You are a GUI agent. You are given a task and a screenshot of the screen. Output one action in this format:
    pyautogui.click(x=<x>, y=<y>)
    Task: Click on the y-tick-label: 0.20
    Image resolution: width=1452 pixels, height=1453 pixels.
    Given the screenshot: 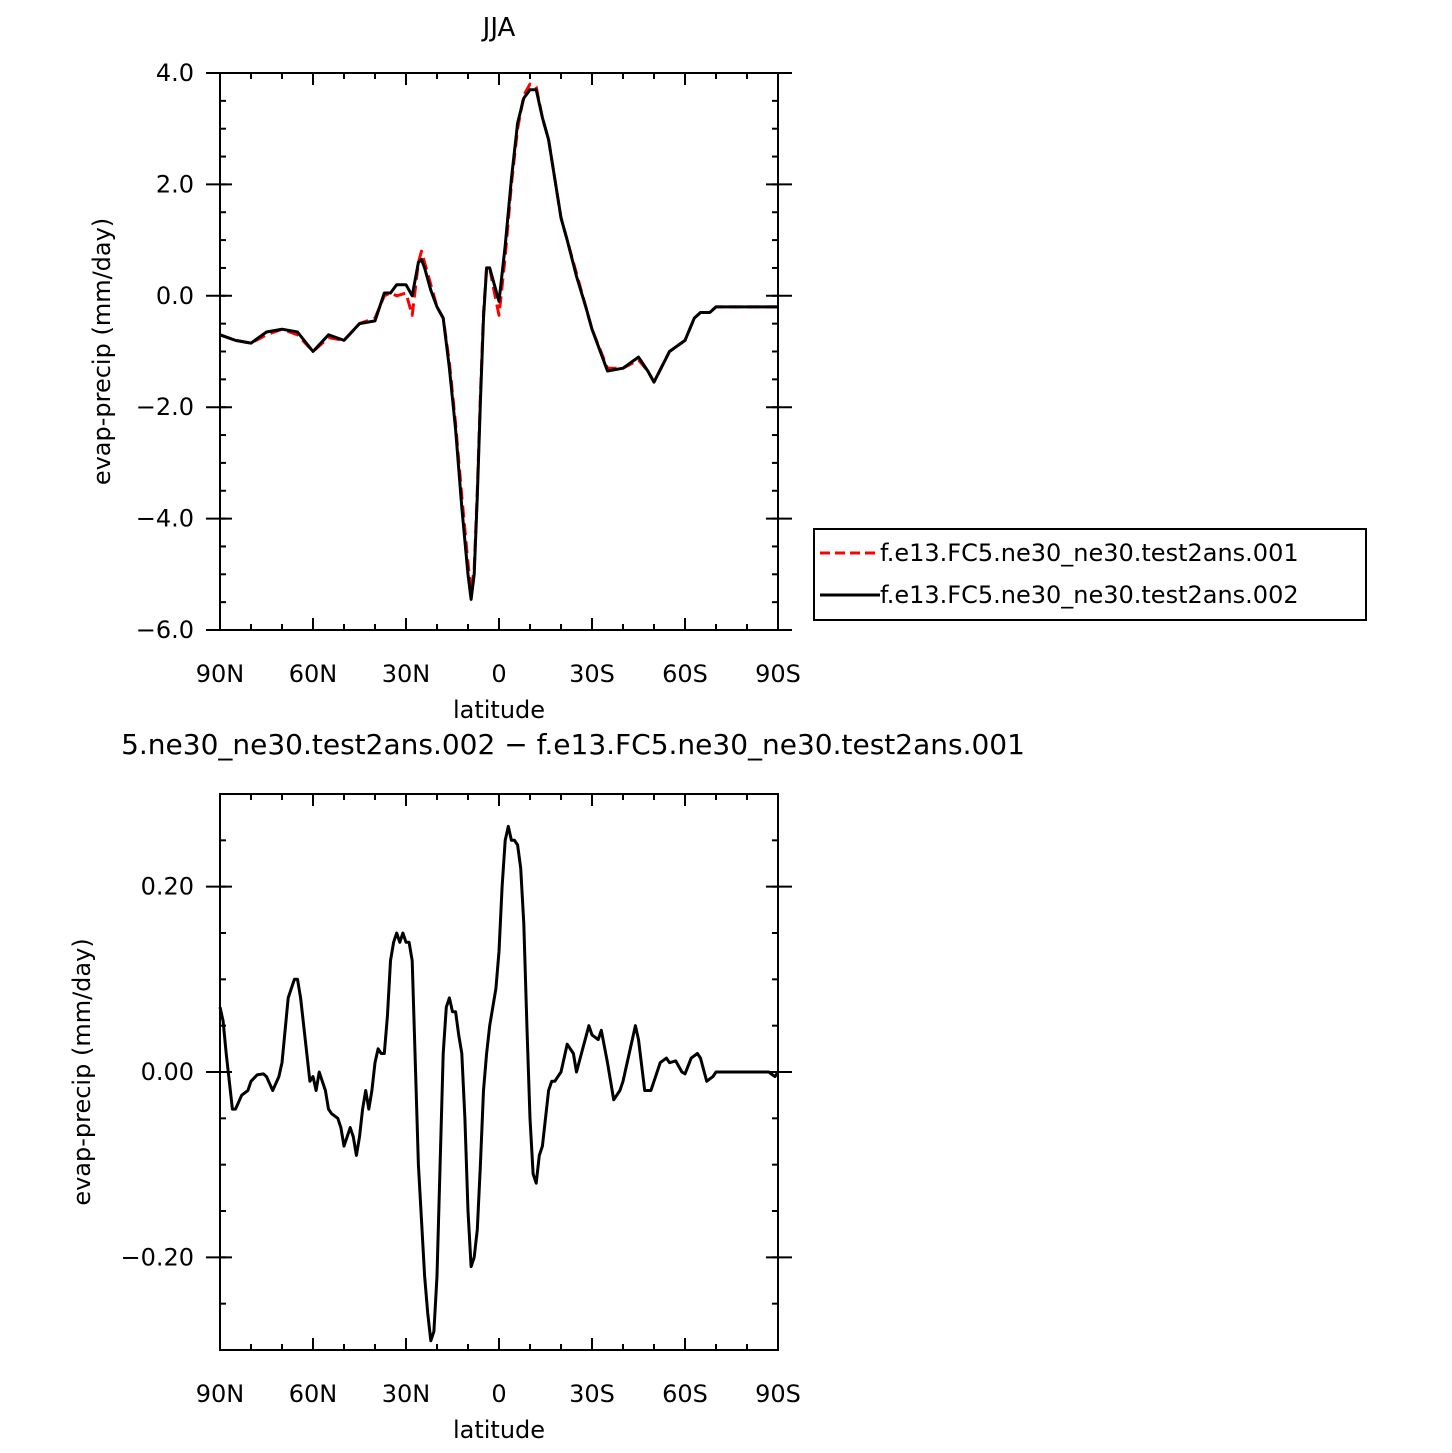 What is the action you would take?
    pyautogui.click(x=167, y=887)
    